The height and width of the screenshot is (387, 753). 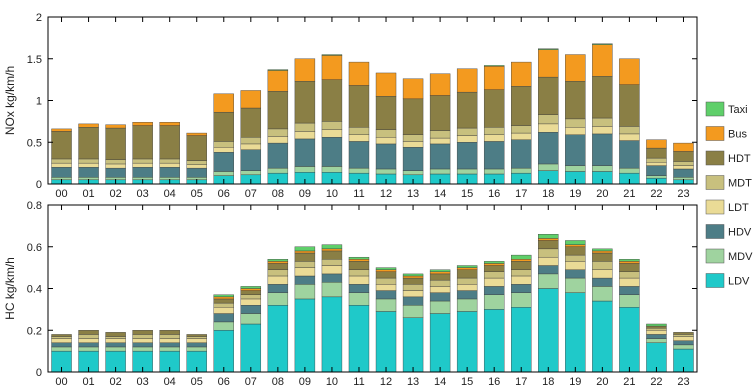 I want to click on hc-x-tick-label: 09, so click(x=305, y=381).